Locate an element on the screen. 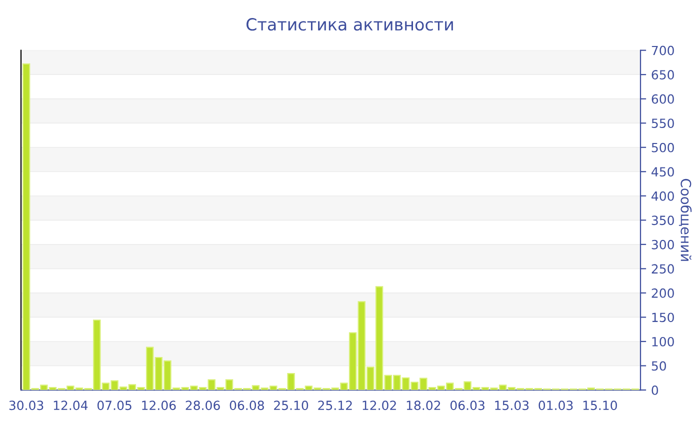 The width and height of the screenshot is (700, 430). x-tick-label: 25.10 is located at coordinates (291, 405).